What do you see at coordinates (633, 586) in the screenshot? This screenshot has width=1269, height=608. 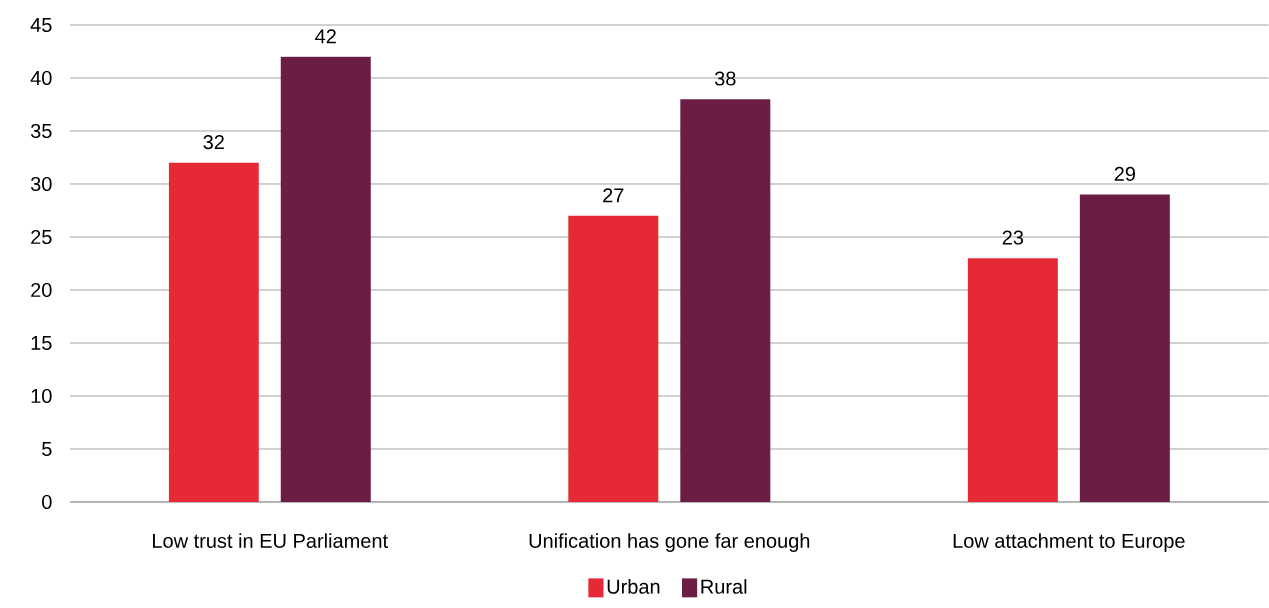 I see `legend-label: Urban` at bounding box center [633, 586].